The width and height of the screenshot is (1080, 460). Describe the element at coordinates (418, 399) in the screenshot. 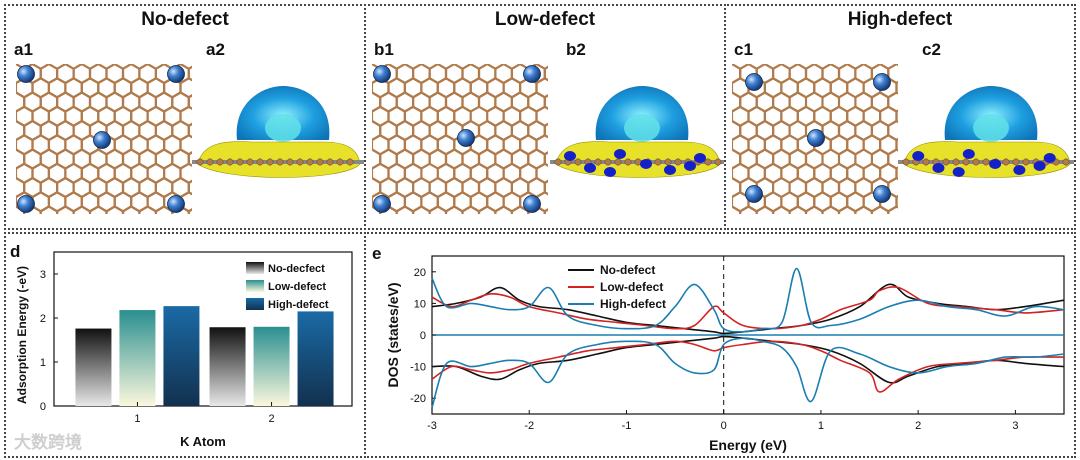

I see `y-tick-label: -20` at that location.